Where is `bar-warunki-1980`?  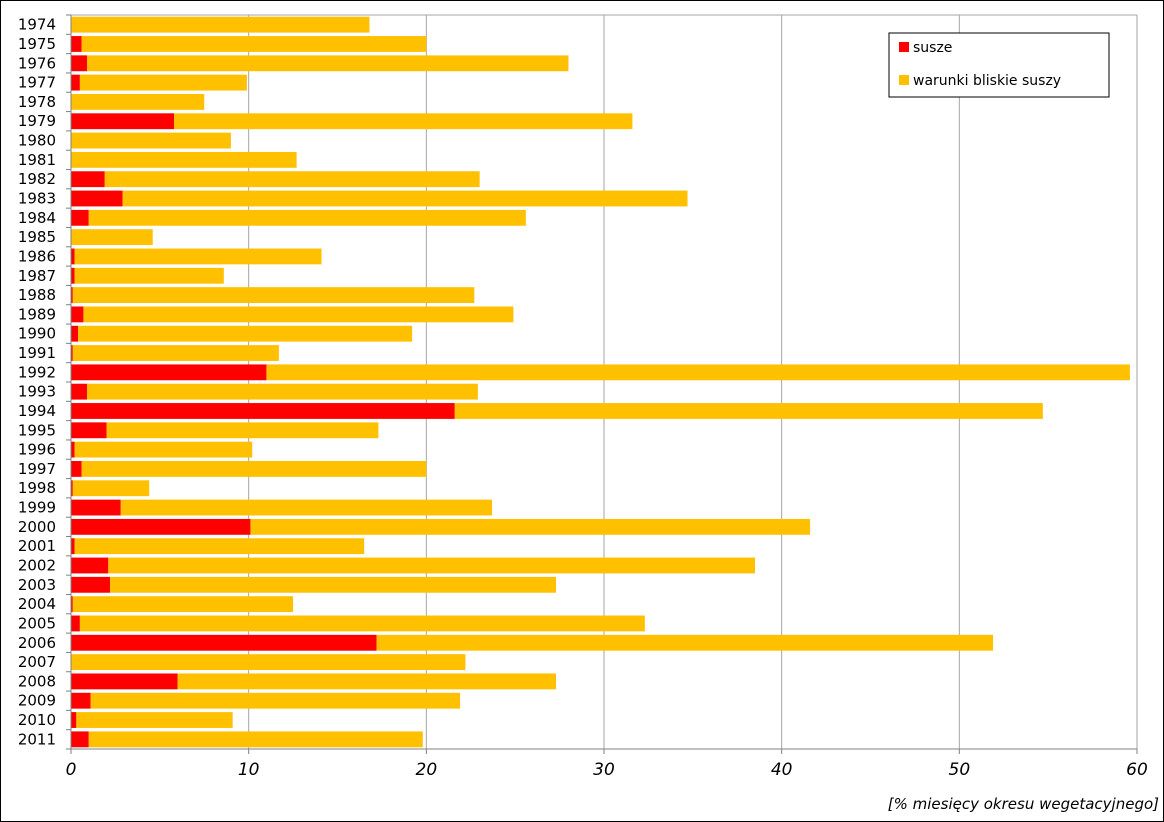 bar-warunki-1980 is located at coordinates (151, 140).